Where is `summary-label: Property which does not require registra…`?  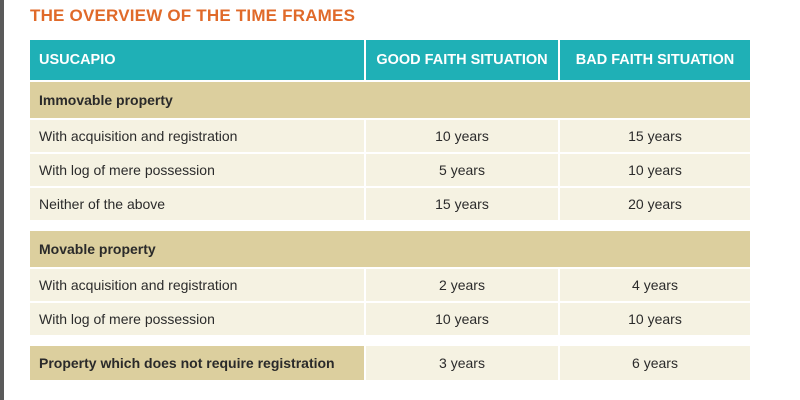 summary-label: Property which does not require registra… is located at coordinates (197, 363).